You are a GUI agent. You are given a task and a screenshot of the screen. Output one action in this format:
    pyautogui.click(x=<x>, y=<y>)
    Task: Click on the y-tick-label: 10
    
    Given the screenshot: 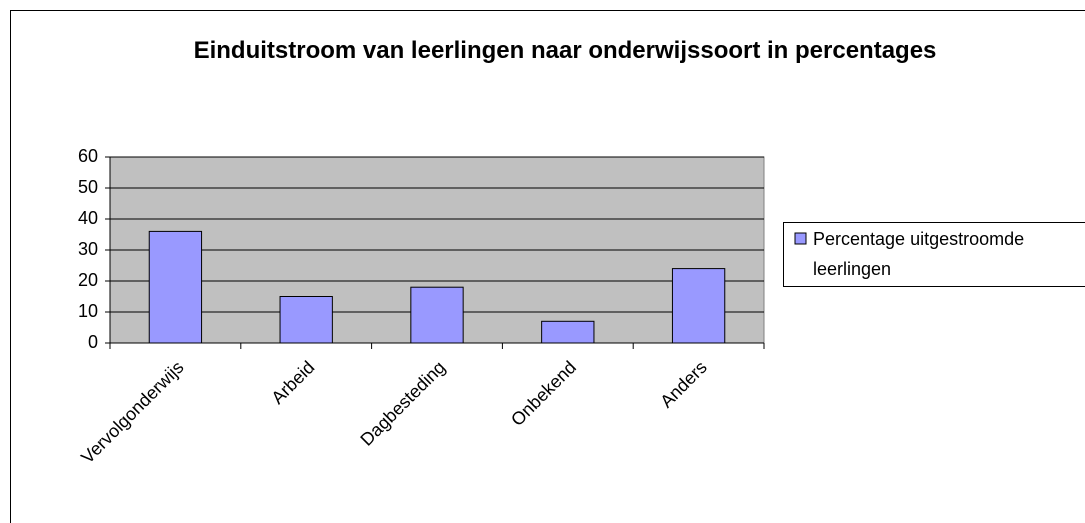 What is the action you would take?
    pyautogui.click(x=88, y=311)
    